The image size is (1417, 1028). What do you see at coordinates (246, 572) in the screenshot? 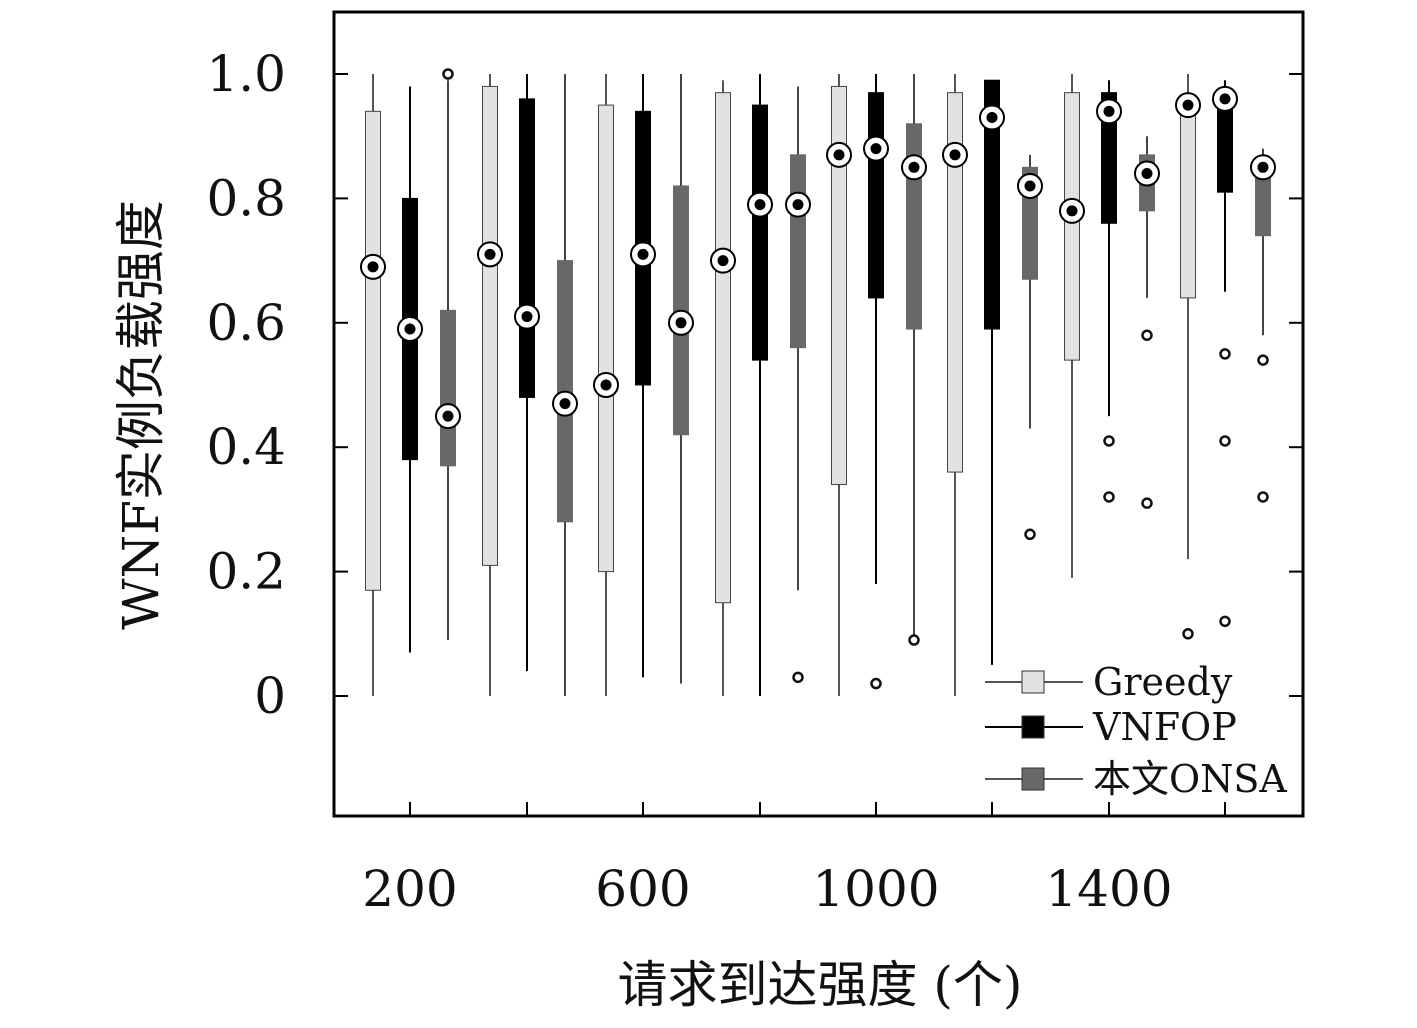
I see `y-tick-label: 0.2` at bounding box center [246, 572].